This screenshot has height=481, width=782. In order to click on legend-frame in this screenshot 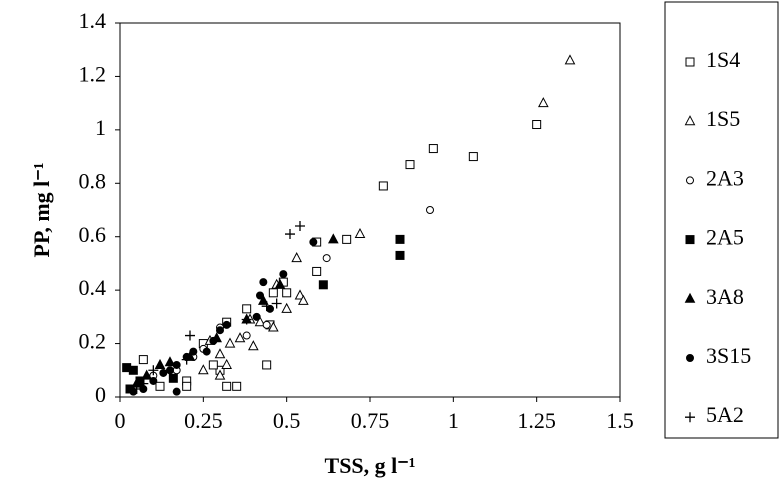, I will do `click(721, 220)`.